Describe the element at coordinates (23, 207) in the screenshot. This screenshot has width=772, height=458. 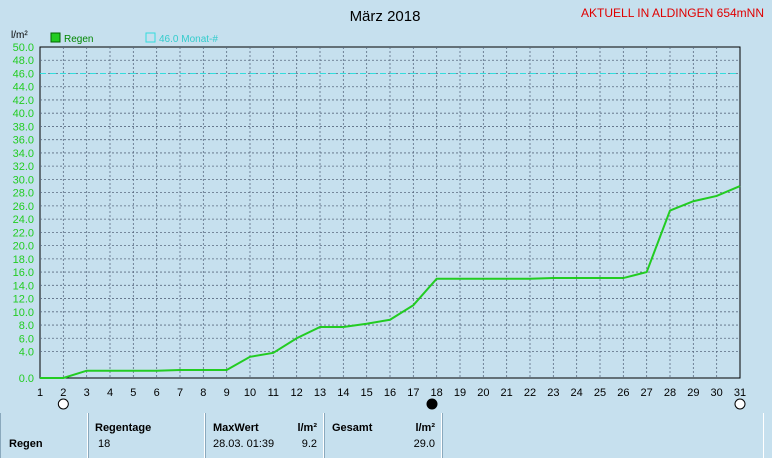
I see `y-tick-label: 26.0` at that location.